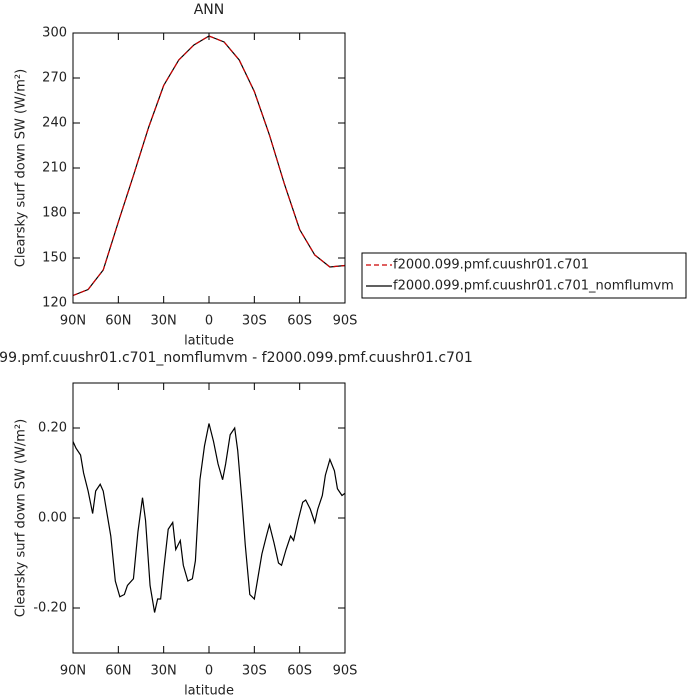 This screenshot has height=700, width=700. What do you see at coordinates (533, 286) in the screenshot?
I see `legend-label: f2000.099.pmf.cuushr01.c701_nomflumvm` at bounding box center [533, 286].